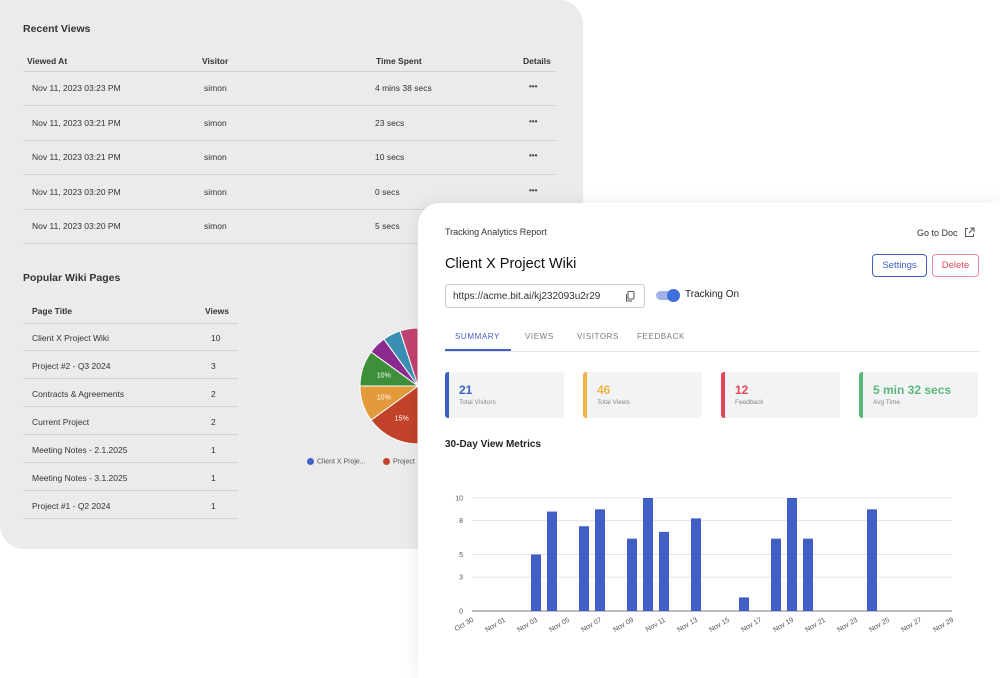  What do you see at coordinates (387, 191) in the screenshot?
I see `time-spent-cell: 0 secs` at bounding box center [387, 191].